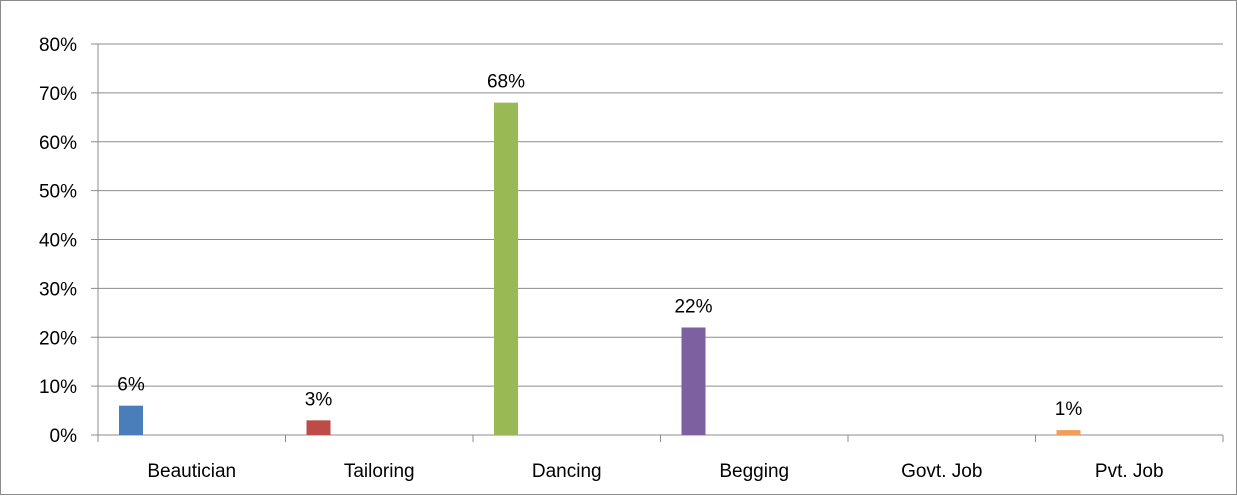 This screenshot has height=496, width=1237. Describe the element at coordinates (754, 471) in the screenshot. I see `x-category-label: Begging` at that location.